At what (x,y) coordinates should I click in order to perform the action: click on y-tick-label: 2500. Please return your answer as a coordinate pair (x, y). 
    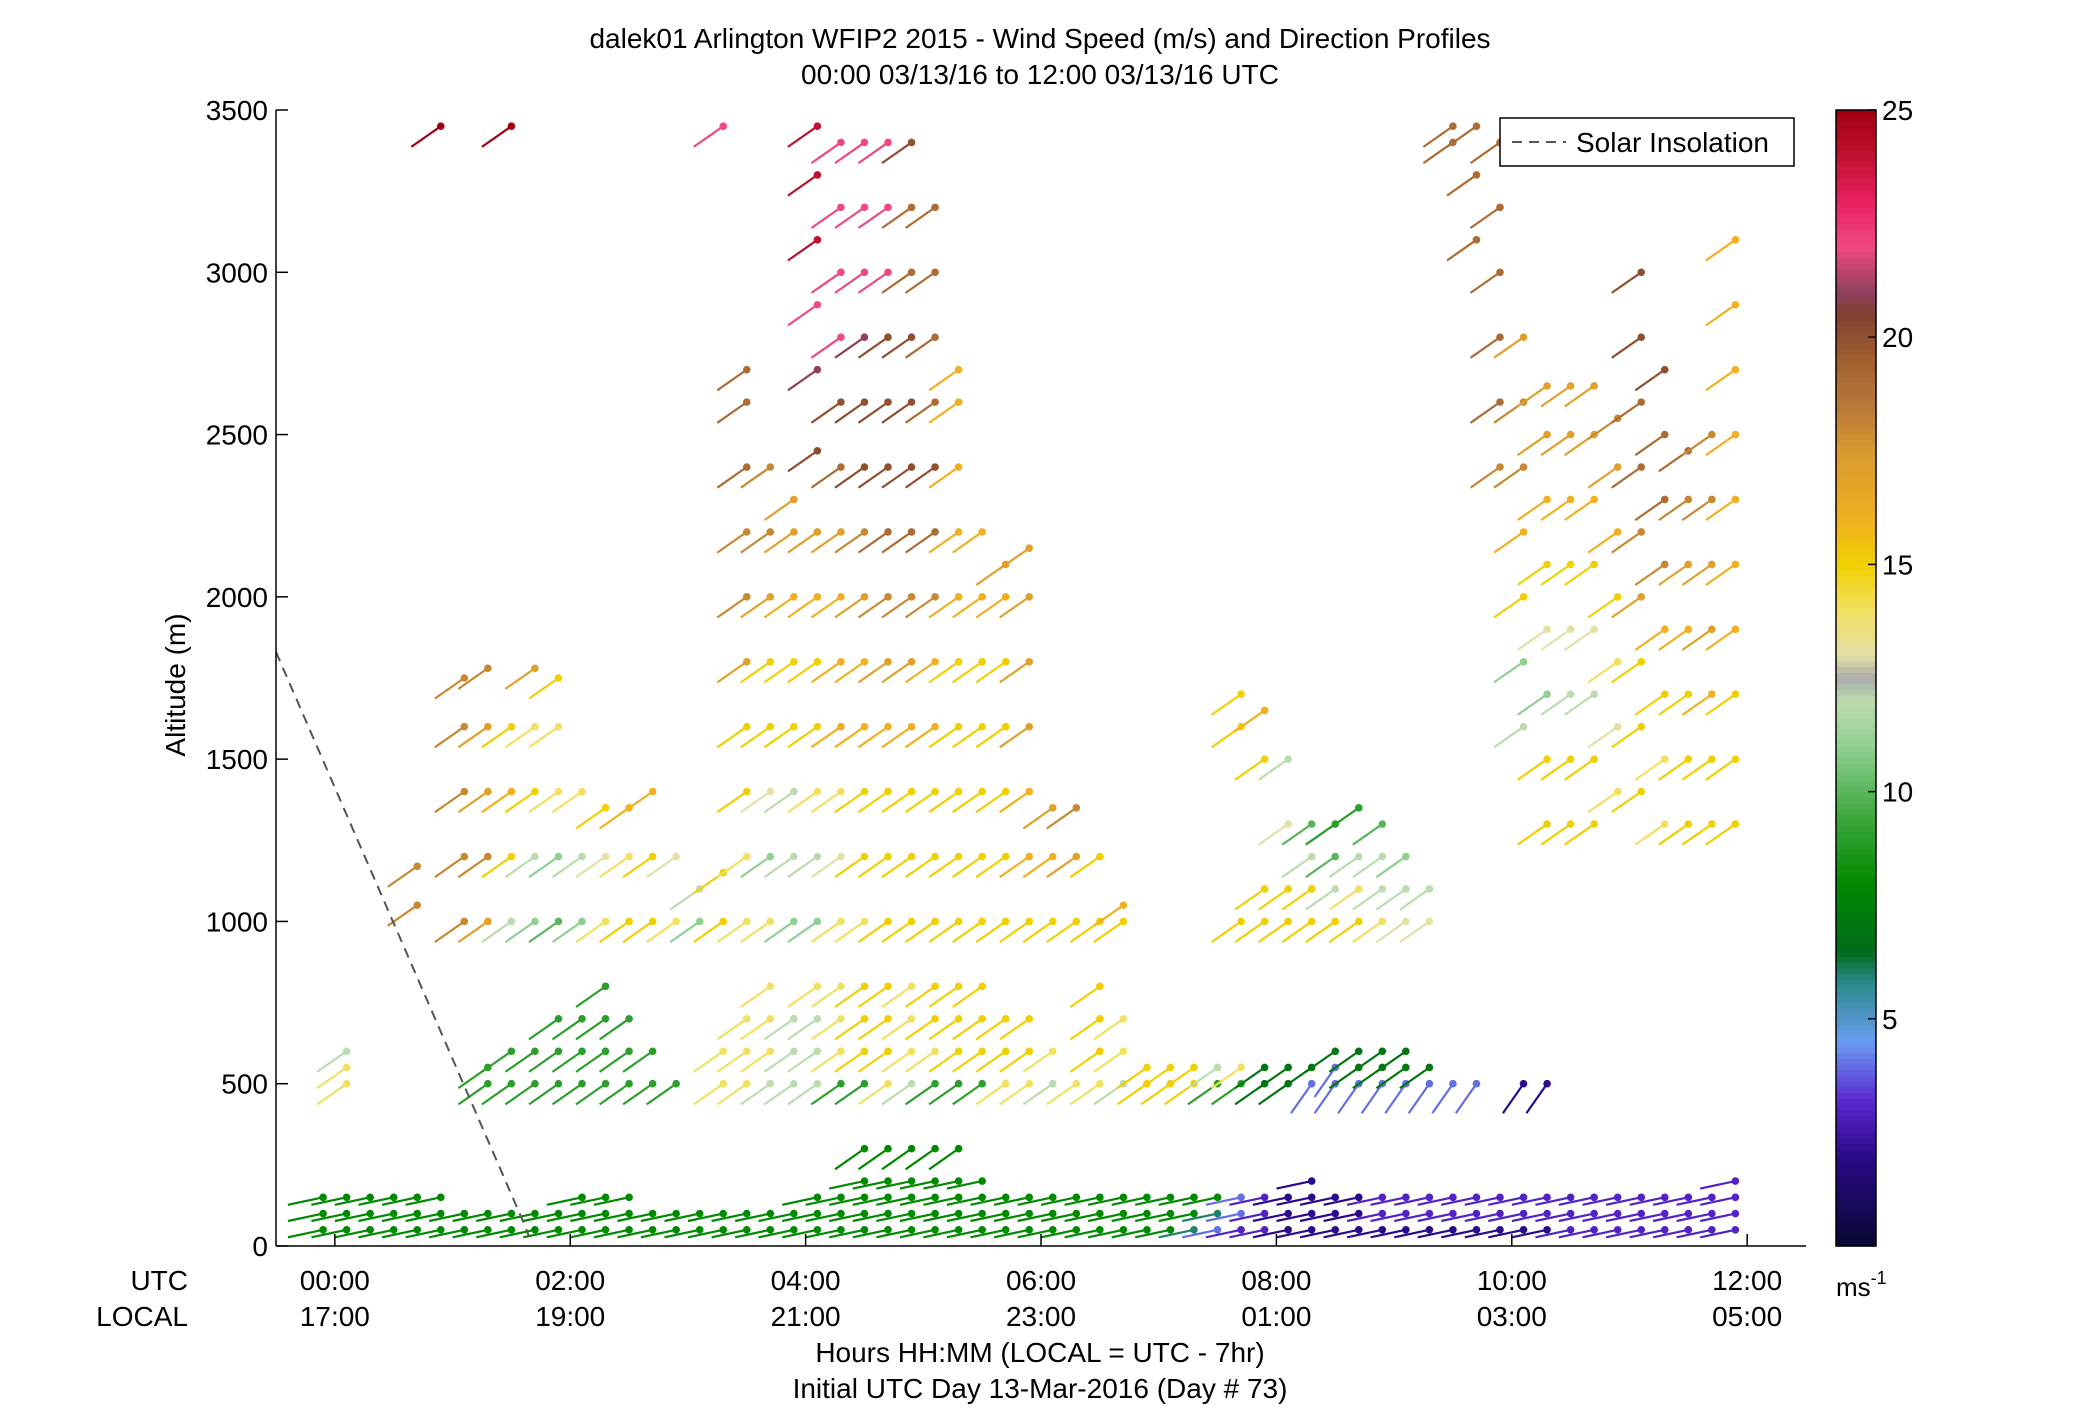
    Looking at the image, I should click on (237, 435).